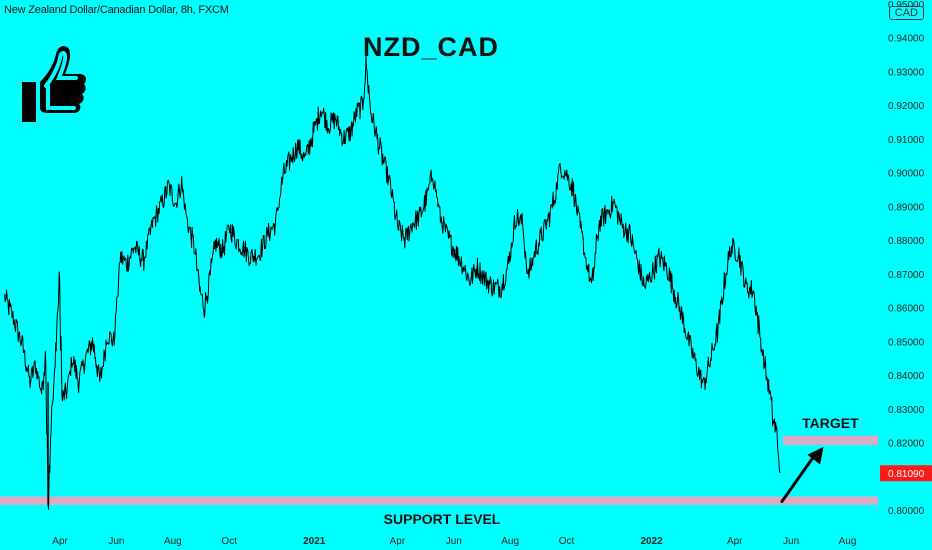 The image size is (932, 550). What do you see at coordinates (906, 241) in the screenshot?
I see `y-tick-label: 0.88000` at bounding box center [906, 241].